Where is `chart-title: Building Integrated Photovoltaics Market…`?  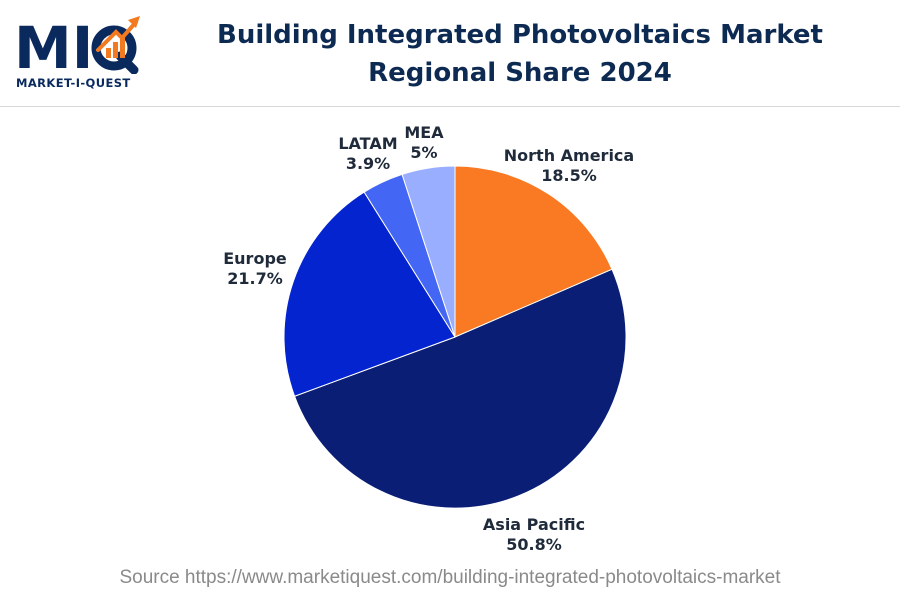
chart-title: Building Integrated Photovoltaics Market… is located at coordinates (520, 54).